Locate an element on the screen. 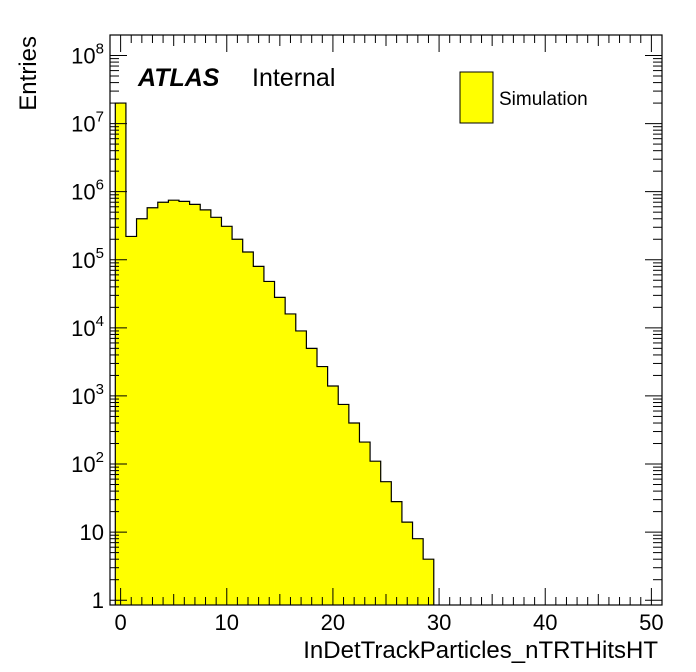 This screenshot has height=672, width=696. x-tick-label: 0 is located at coordinates (120, 622).